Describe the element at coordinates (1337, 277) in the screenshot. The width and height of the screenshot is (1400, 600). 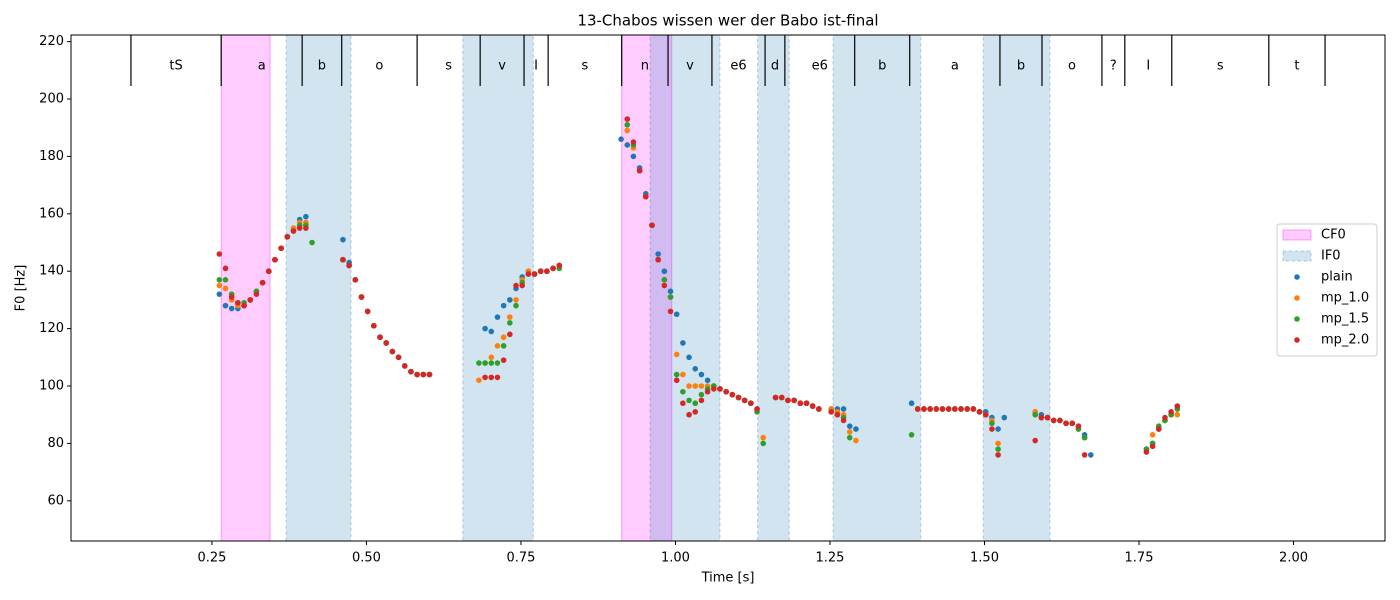
I see `legend-label: plain` at that location.